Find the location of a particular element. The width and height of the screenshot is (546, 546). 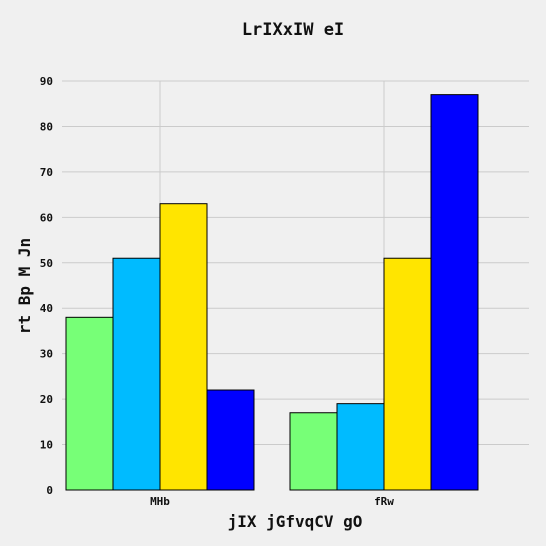

y-tick-label: 30 is located at coordinates (46, 354).